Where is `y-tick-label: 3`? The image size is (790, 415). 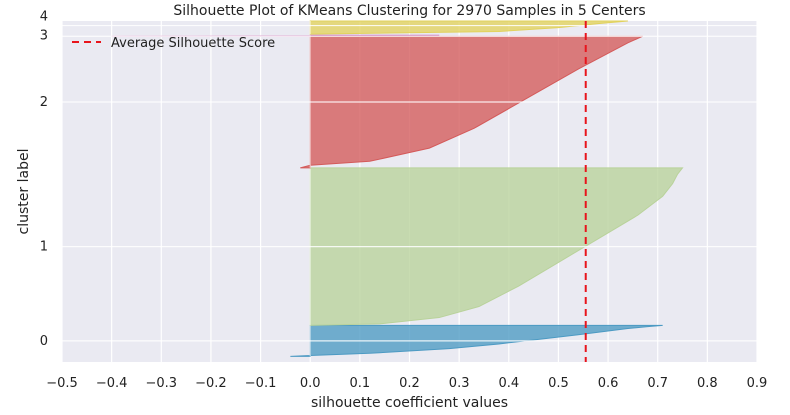
y-tick-label: 3 is located at coordinates (44, 36).